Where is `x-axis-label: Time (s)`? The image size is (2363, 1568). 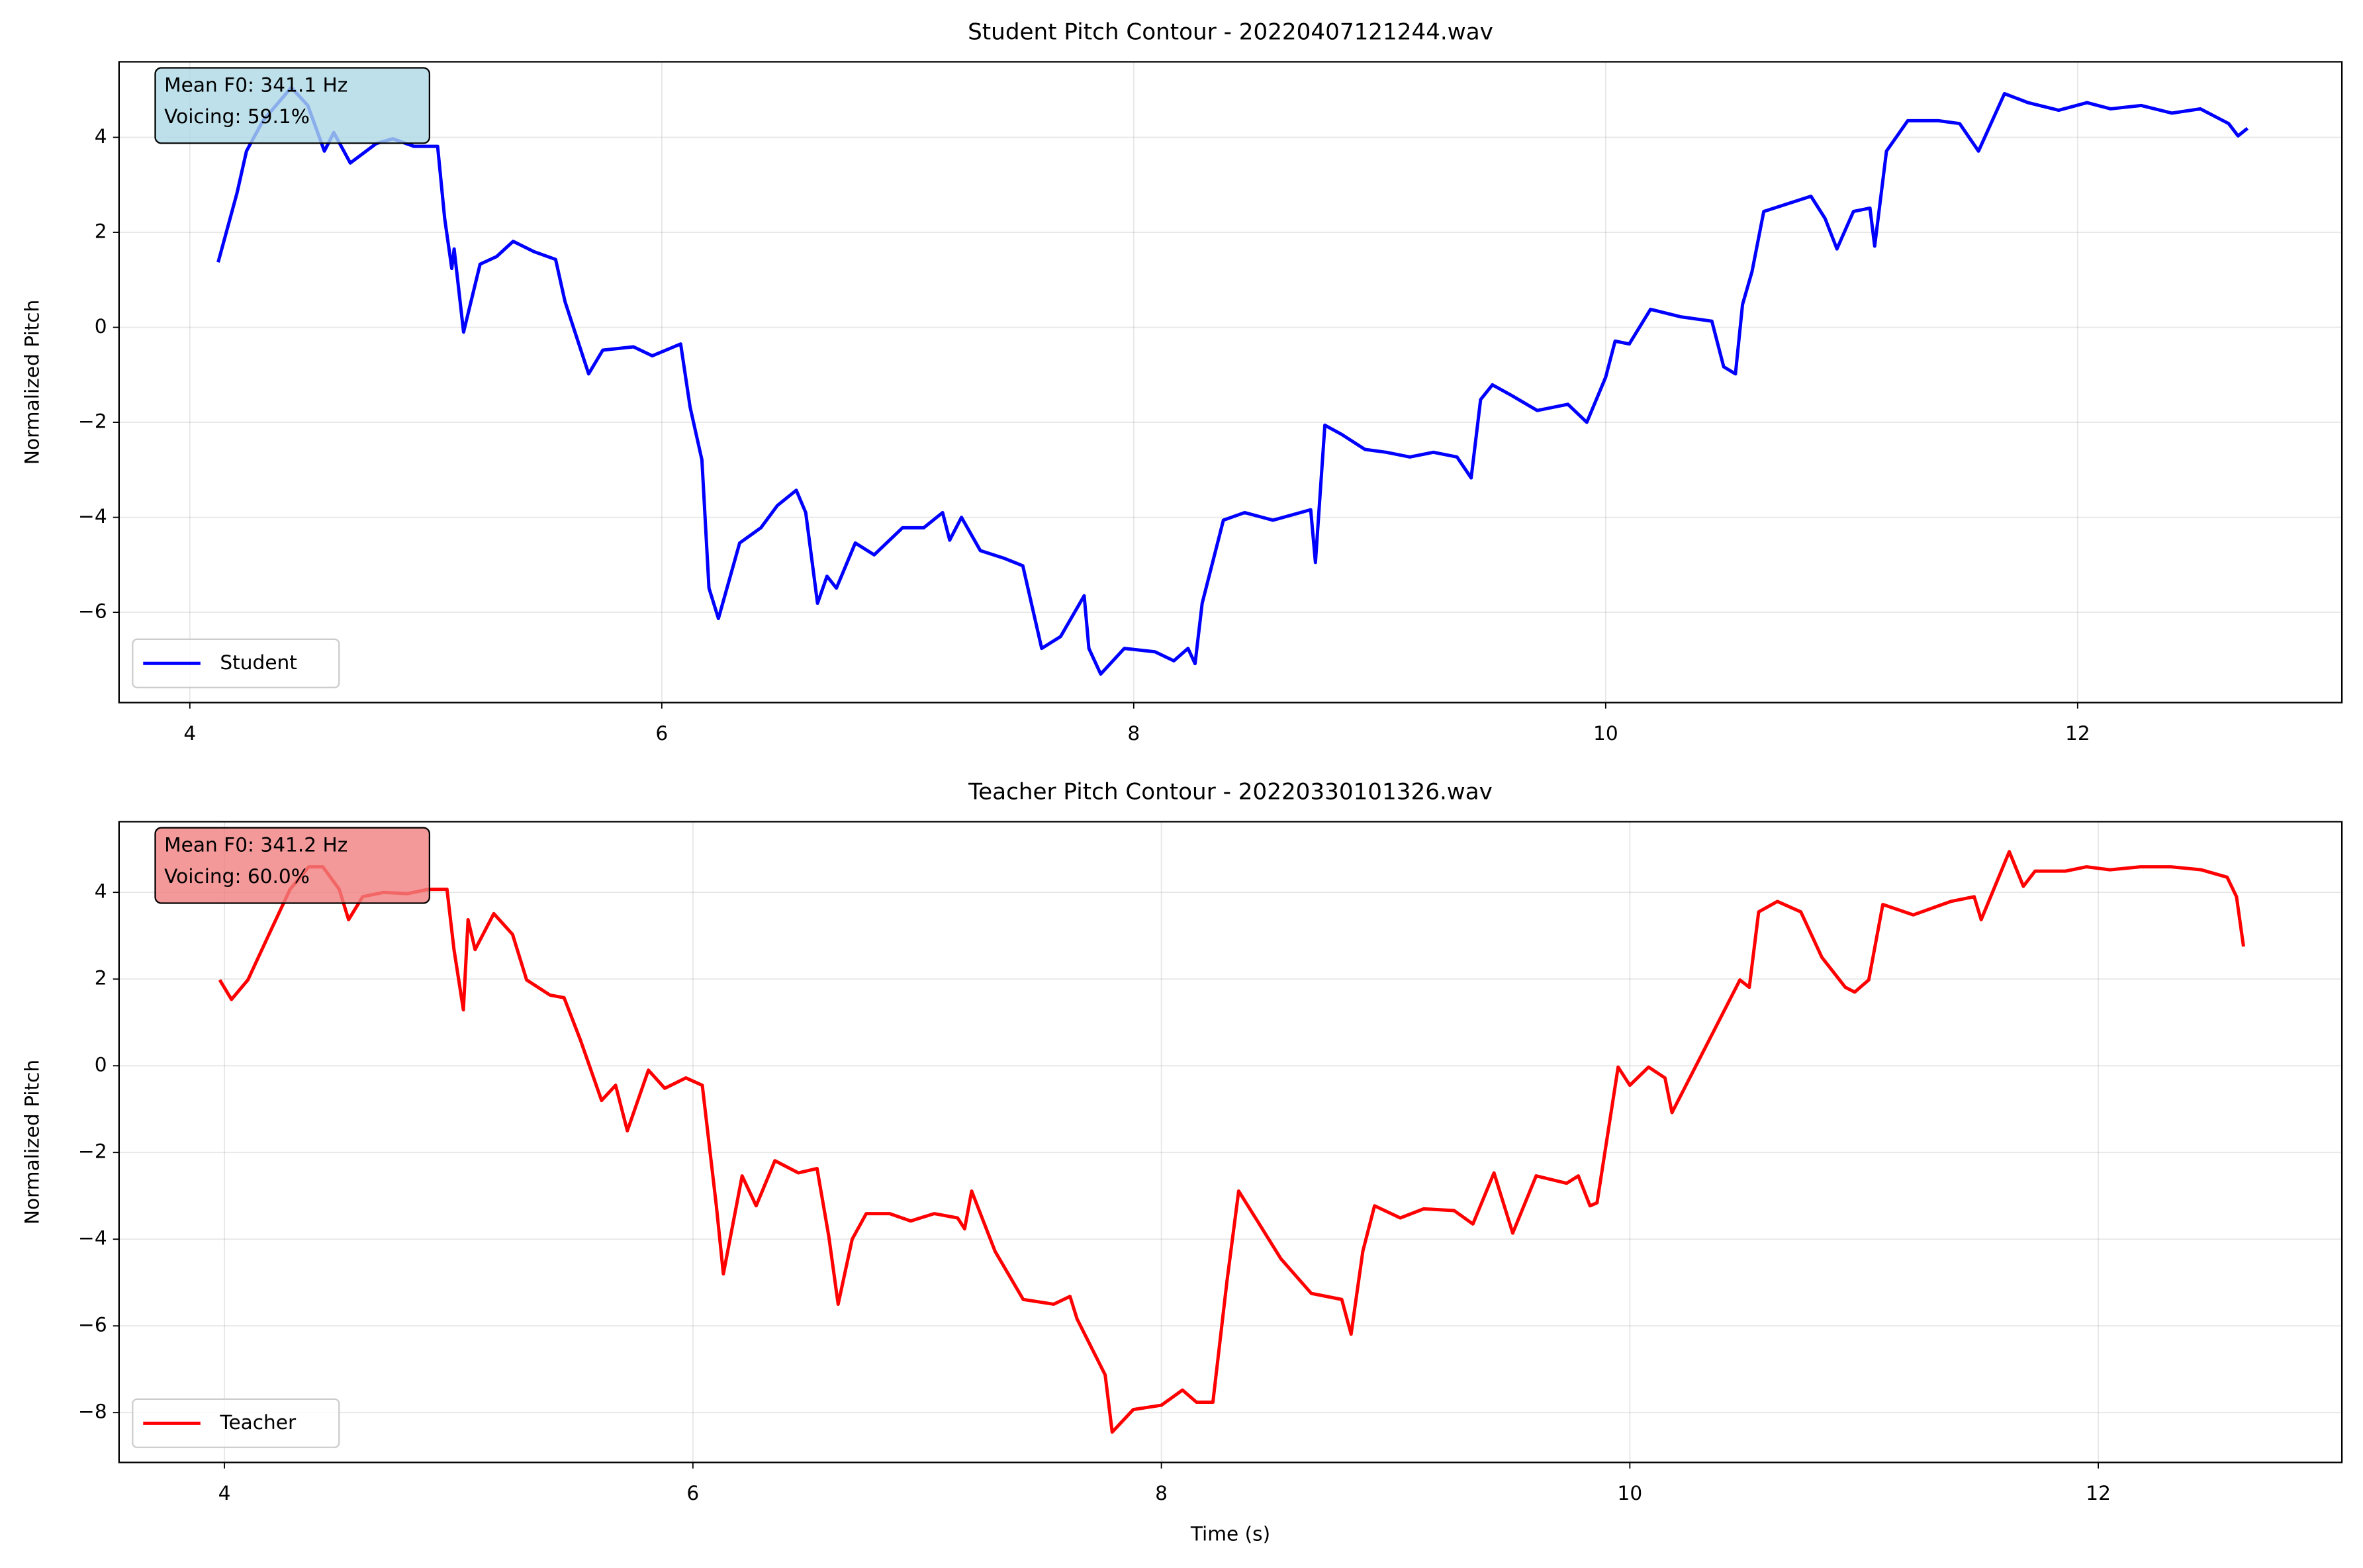 x-axis-label: Time (s) is located at coordinates (1230, 1533).